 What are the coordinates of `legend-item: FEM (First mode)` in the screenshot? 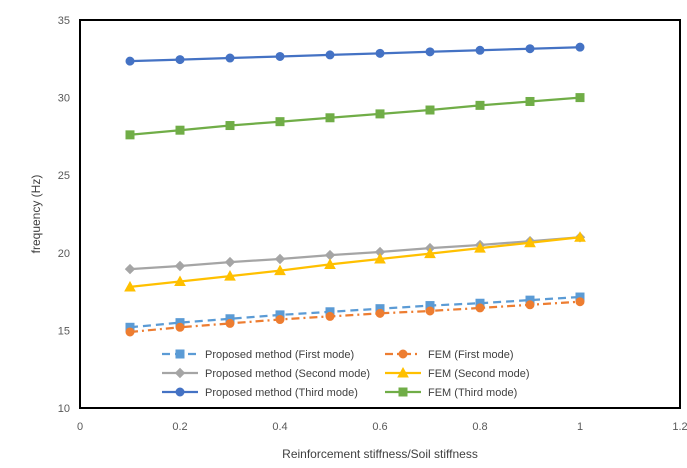 It's located at (449, 355).